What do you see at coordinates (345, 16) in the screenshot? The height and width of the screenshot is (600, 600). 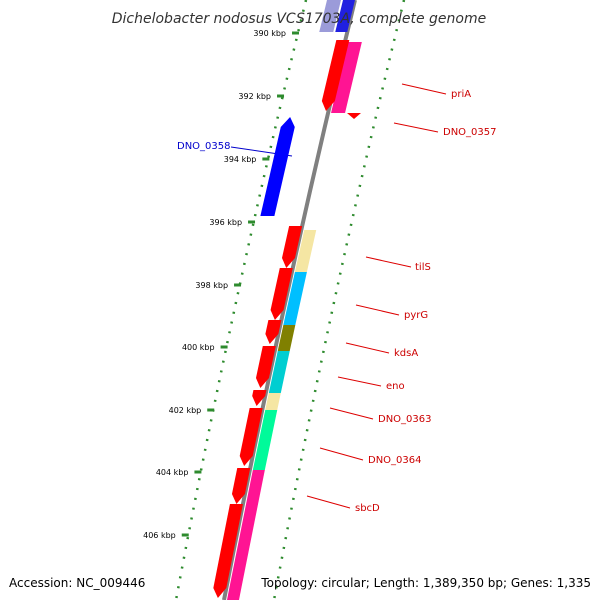 I see `gene-block-blue-top` at bounding box center [345, 16].